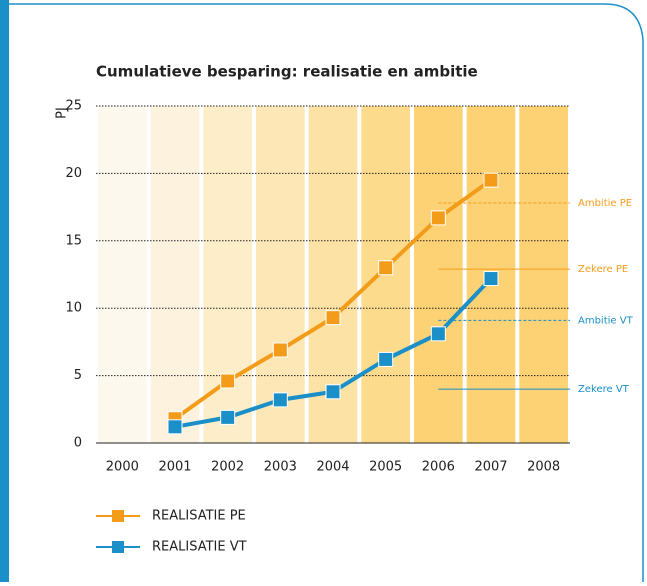 Image resolution: width=647 pixels, height=586 pixels. What do you see at coordinates (603, 269) in the screenshot?
I see `reference-label: Zekere PE` at bounding box center [603, 269].